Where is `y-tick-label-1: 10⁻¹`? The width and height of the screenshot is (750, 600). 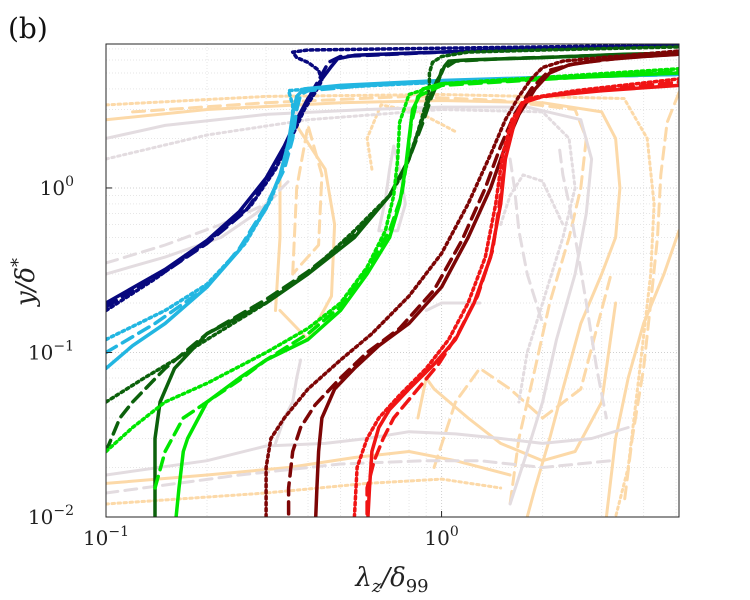 y-tick-label-1: 10⁻¹ is located at coordinates (51, 351).